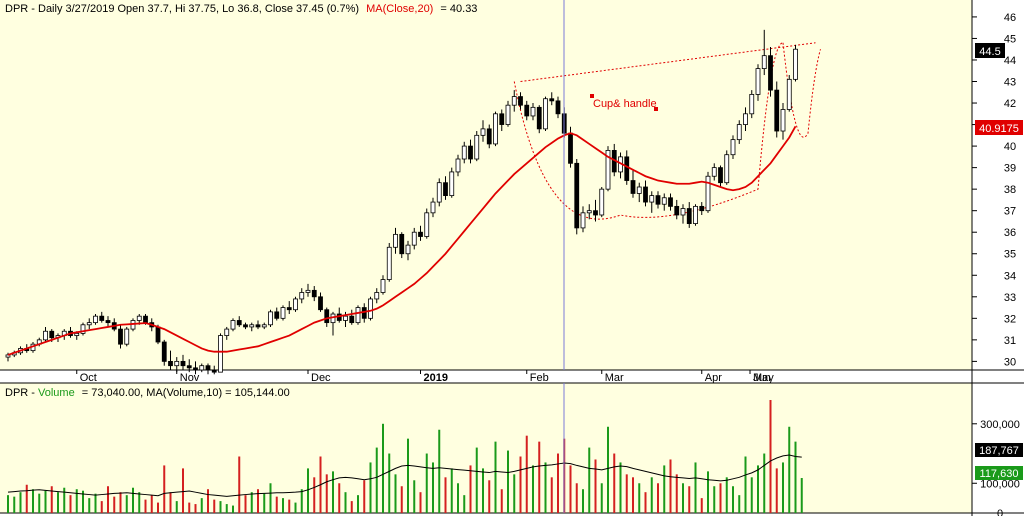  Describe the element at coordinates (1010, 190) in the screenshot. I see `price-tick-label: 38` at that location.